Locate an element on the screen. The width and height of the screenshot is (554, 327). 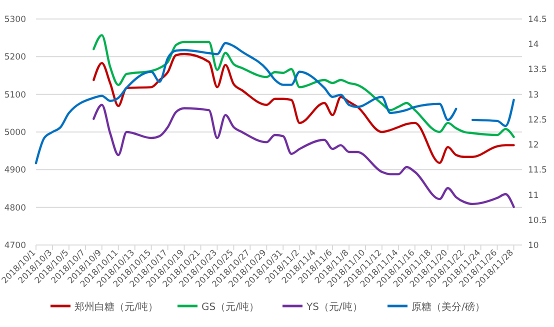
y2-tick-label: 10.5 is located at coordinates (537, 221).